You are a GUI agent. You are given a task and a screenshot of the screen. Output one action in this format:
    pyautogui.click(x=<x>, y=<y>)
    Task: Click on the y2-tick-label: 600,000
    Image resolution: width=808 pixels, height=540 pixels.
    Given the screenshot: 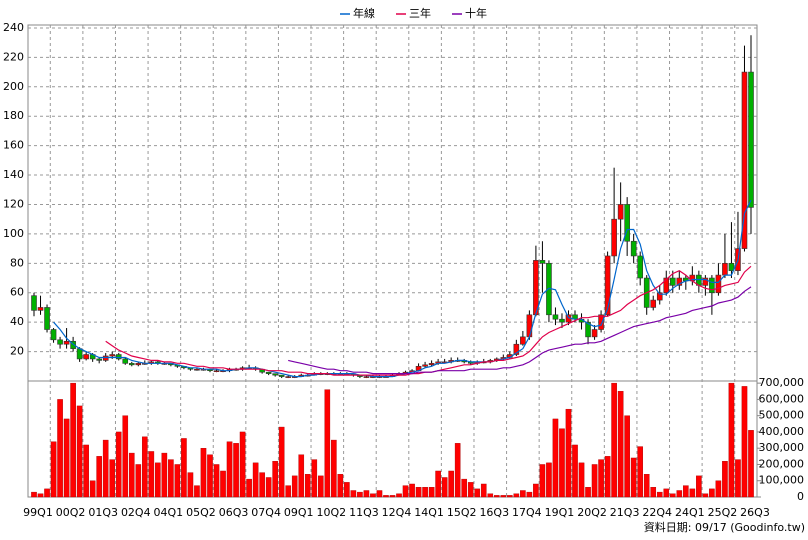 What is the action you would take?
    pyautogui.click(x=782, y=398)
    